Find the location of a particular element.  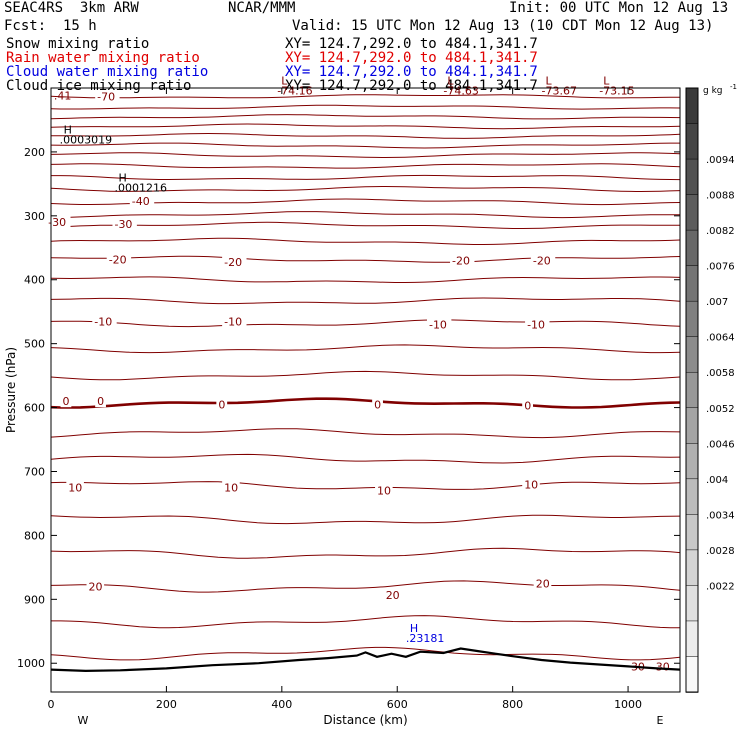

y-tick-label: 400 is located at coordinates (34, 280).